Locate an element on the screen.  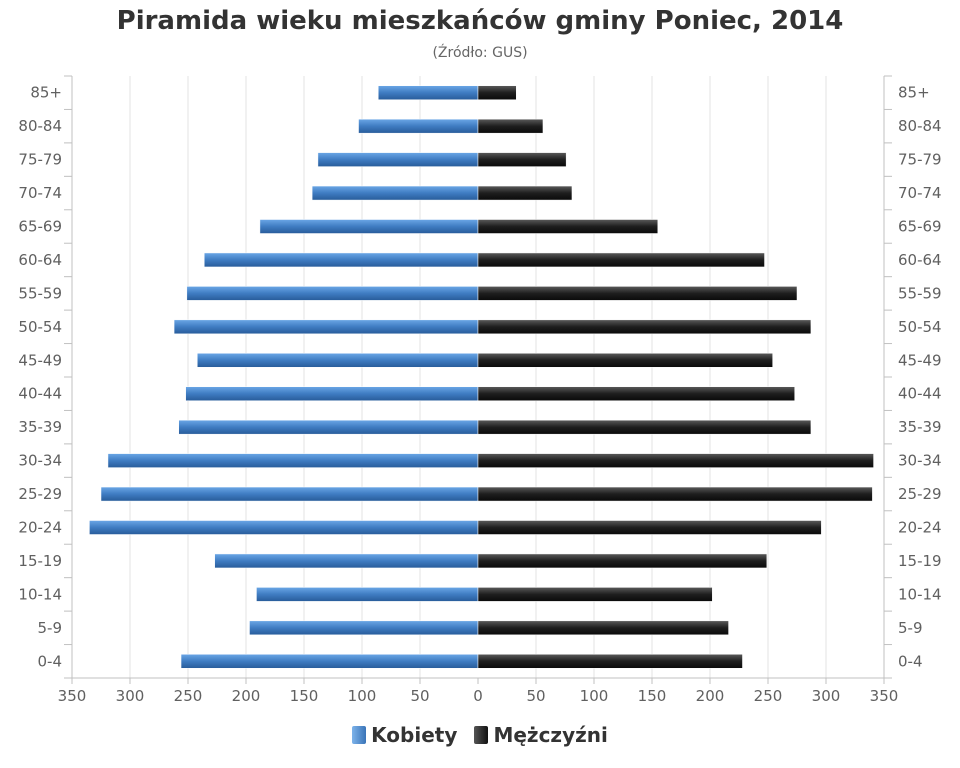
legend-item-mezczyzni: Mężczyźni is located at coordinates (541, 735).